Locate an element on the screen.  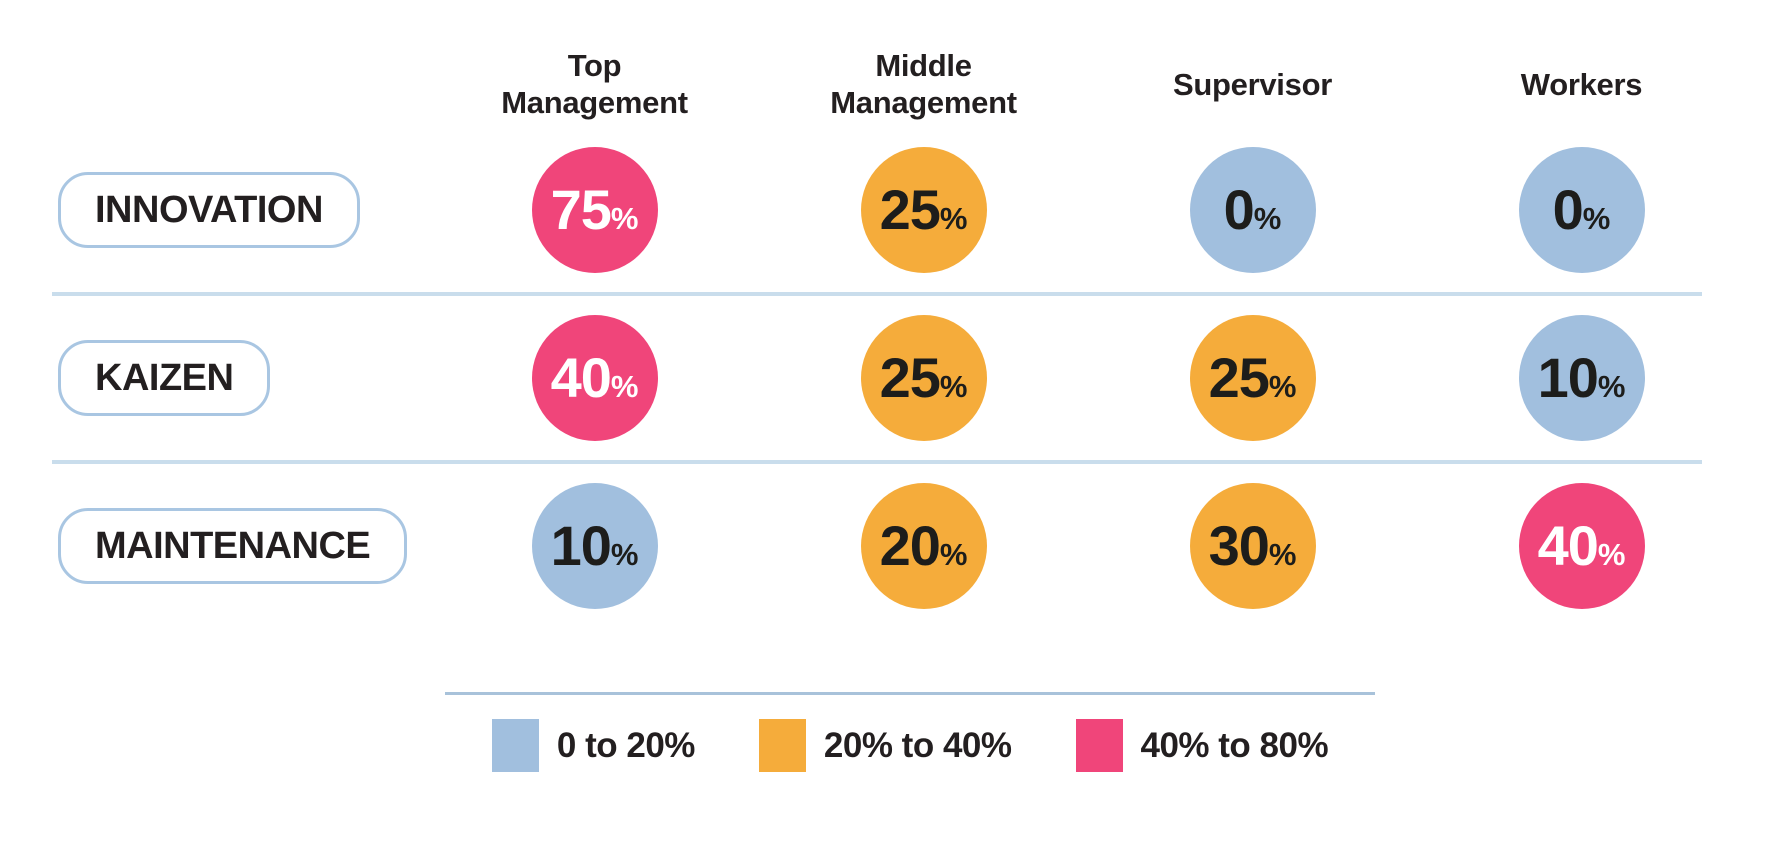
legend-item-40-80: 40% to 80% is located at coordinates (1202, 745).